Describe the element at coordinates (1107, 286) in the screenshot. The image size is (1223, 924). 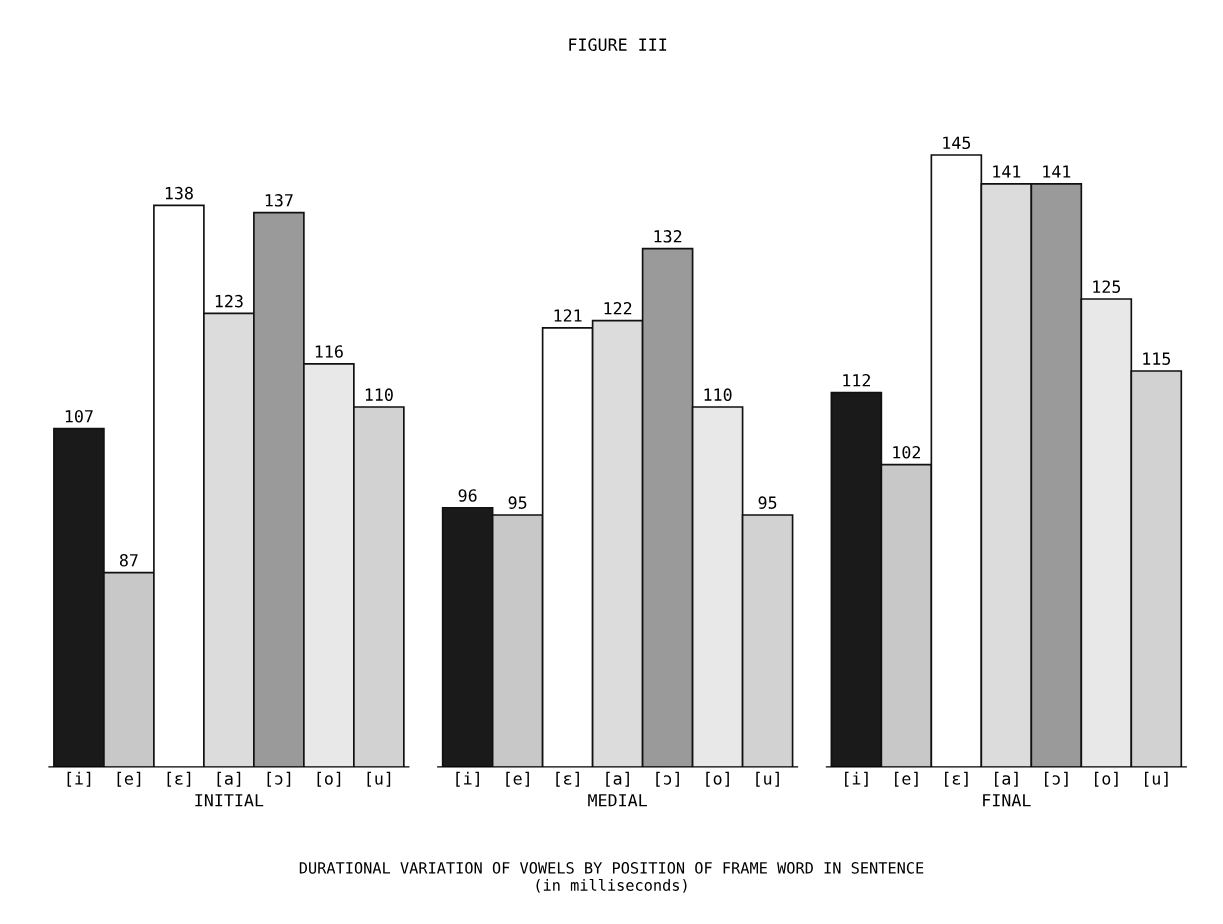
I see `data-label: 125` at that location.